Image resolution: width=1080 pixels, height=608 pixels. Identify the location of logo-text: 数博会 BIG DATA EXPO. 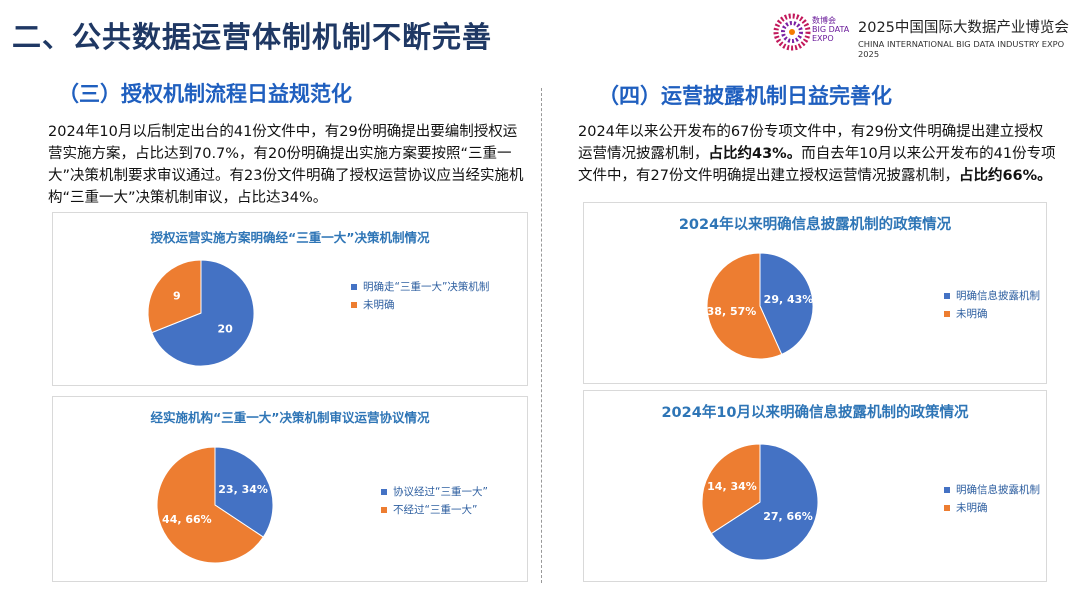
(830, 29).